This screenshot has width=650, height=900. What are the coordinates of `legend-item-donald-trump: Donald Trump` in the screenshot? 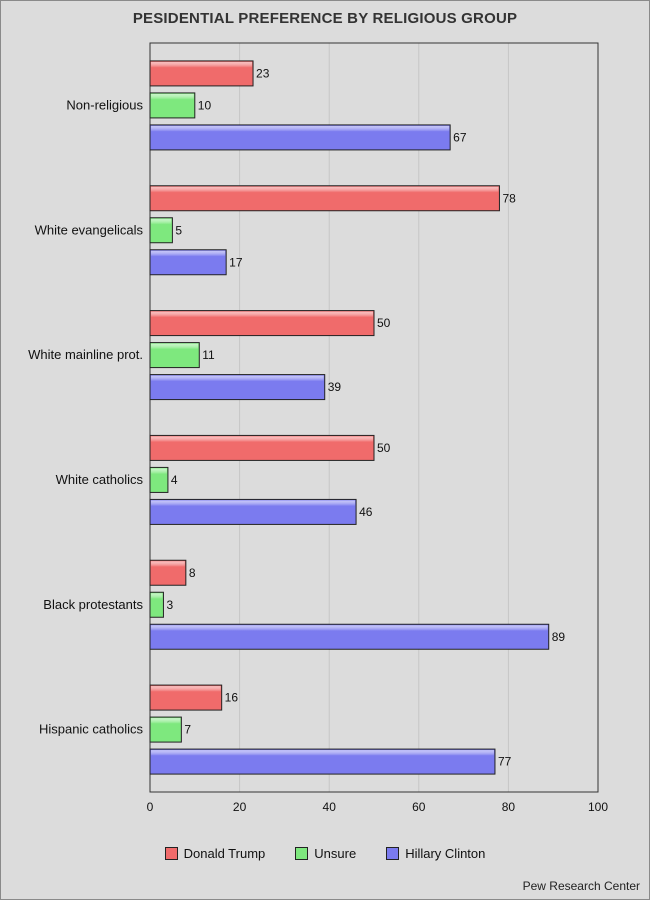 It's located at (215, 853).